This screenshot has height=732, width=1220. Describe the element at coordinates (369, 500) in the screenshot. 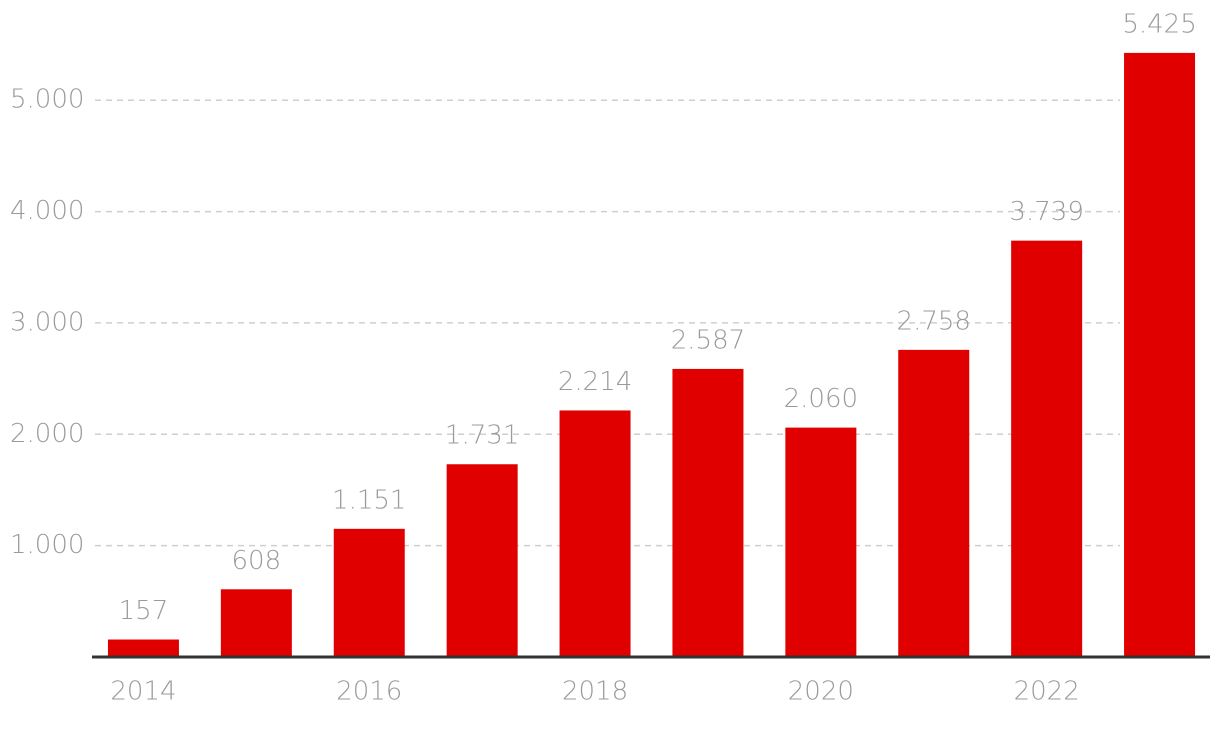

I see `value-label: 1.151` at that location.